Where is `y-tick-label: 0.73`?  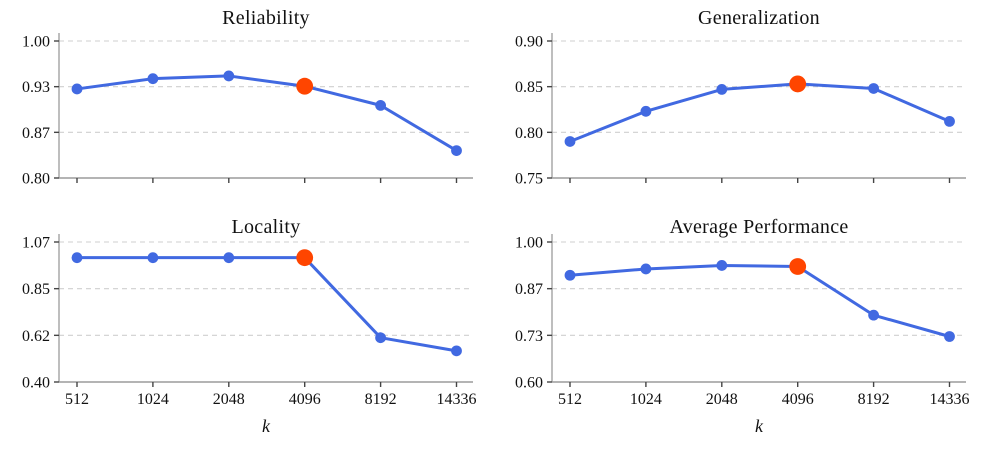
y-tick-label: 0.73 is located at coordinates (529, 336).